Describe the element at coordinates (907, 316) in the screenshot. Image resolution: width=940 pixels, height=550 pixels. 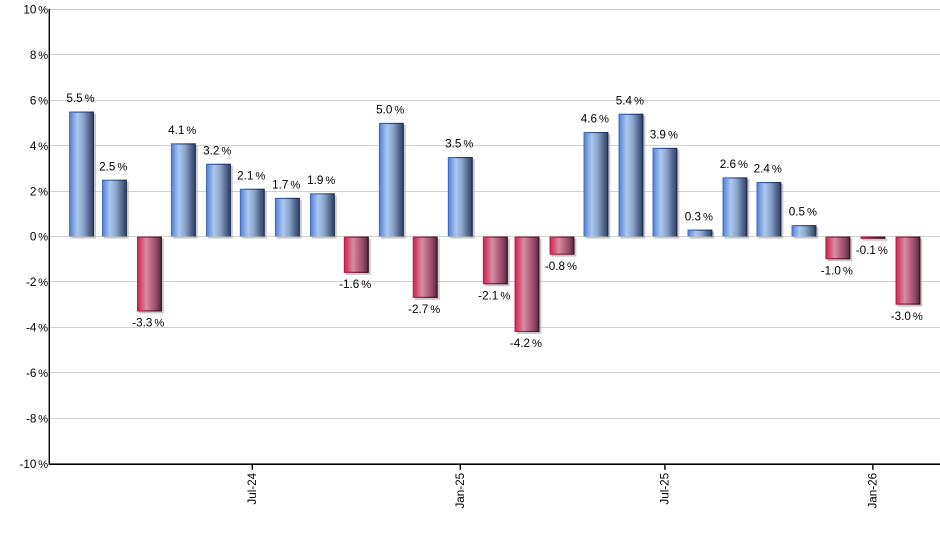
I see `svg-text: -3.0%` at that location.